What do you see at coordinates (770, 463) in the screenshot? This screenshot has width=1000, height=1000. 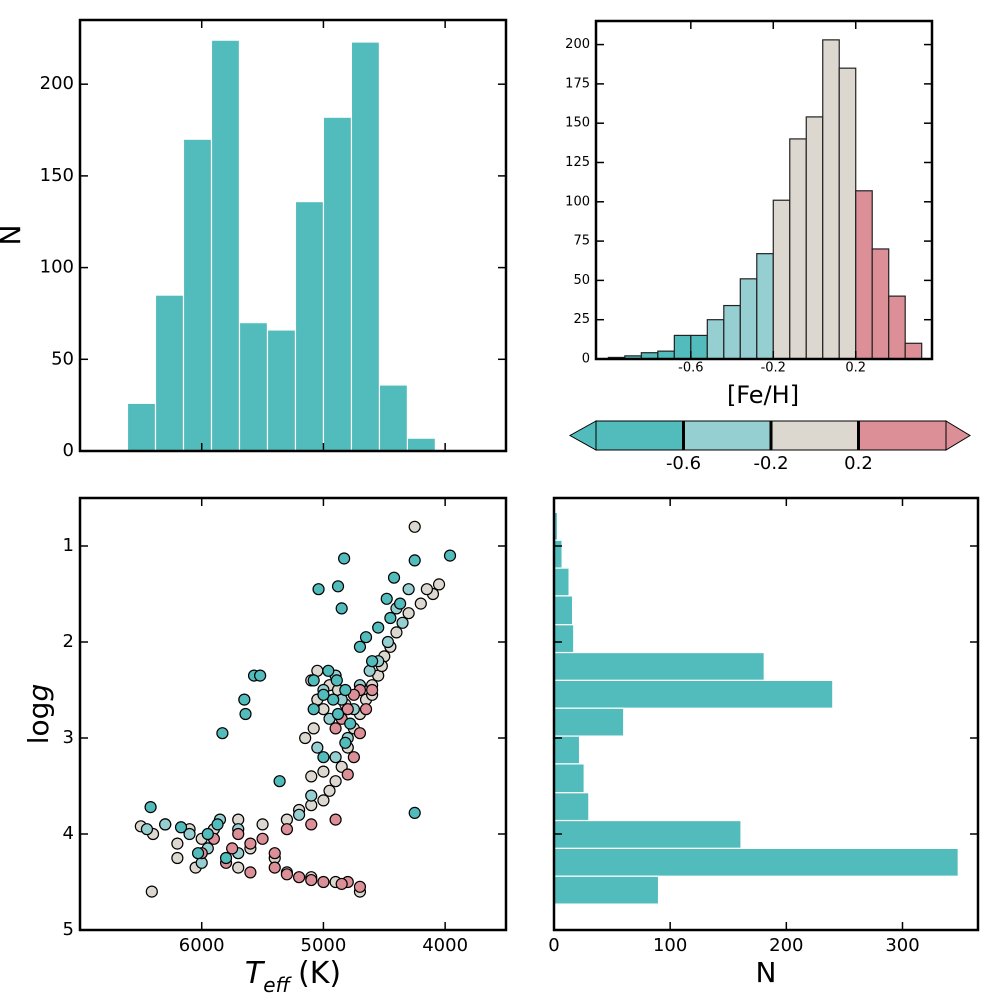 I see `colorbar-tick-label: -0.2` at bounding box center [770, 463].